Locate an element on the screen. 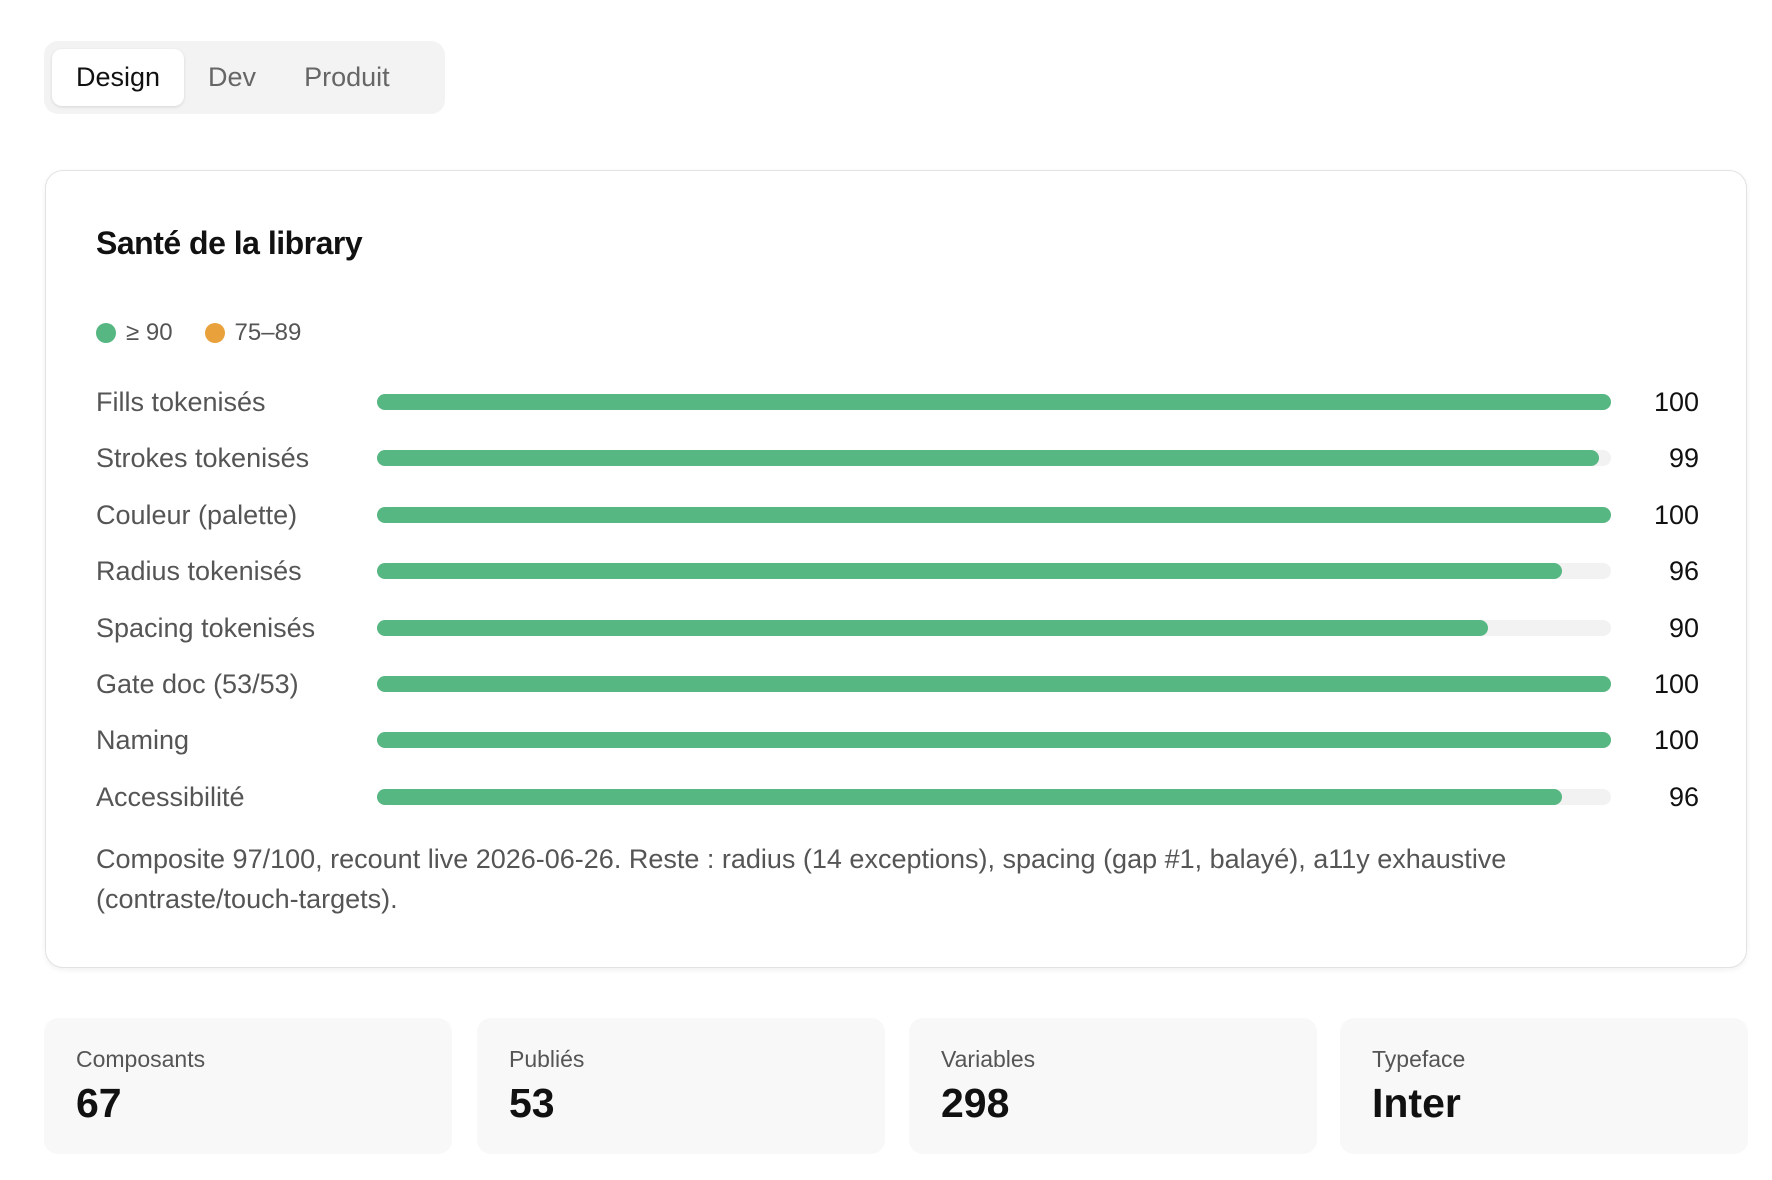 This screenshot has height=1180, width=1772. legend-label: 75–89 is located at coordinates (268, 332).